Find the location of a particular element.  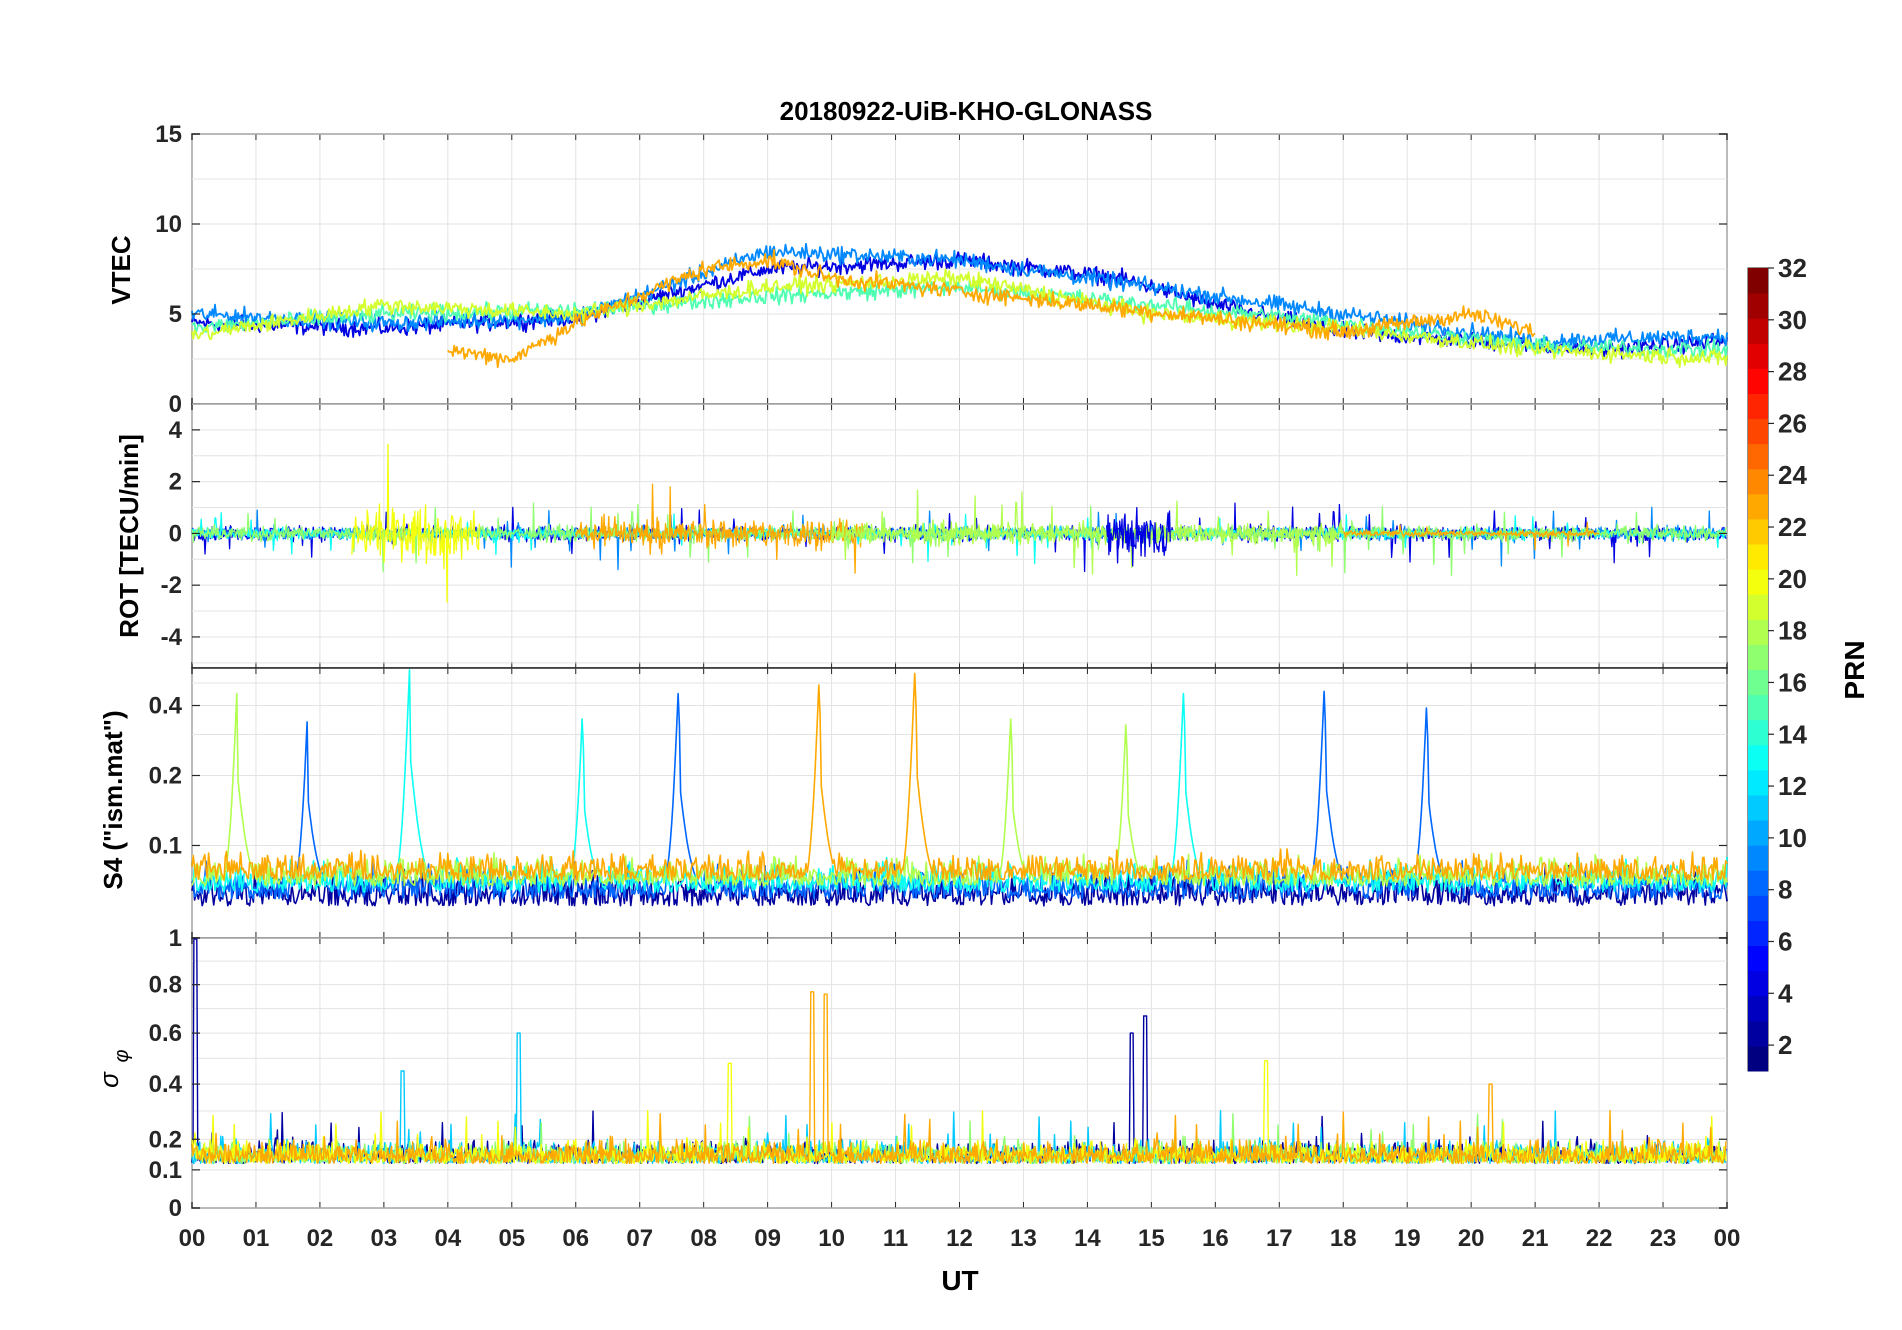

rot-y-tick-label: -2 is located at coordinates (171, 585).